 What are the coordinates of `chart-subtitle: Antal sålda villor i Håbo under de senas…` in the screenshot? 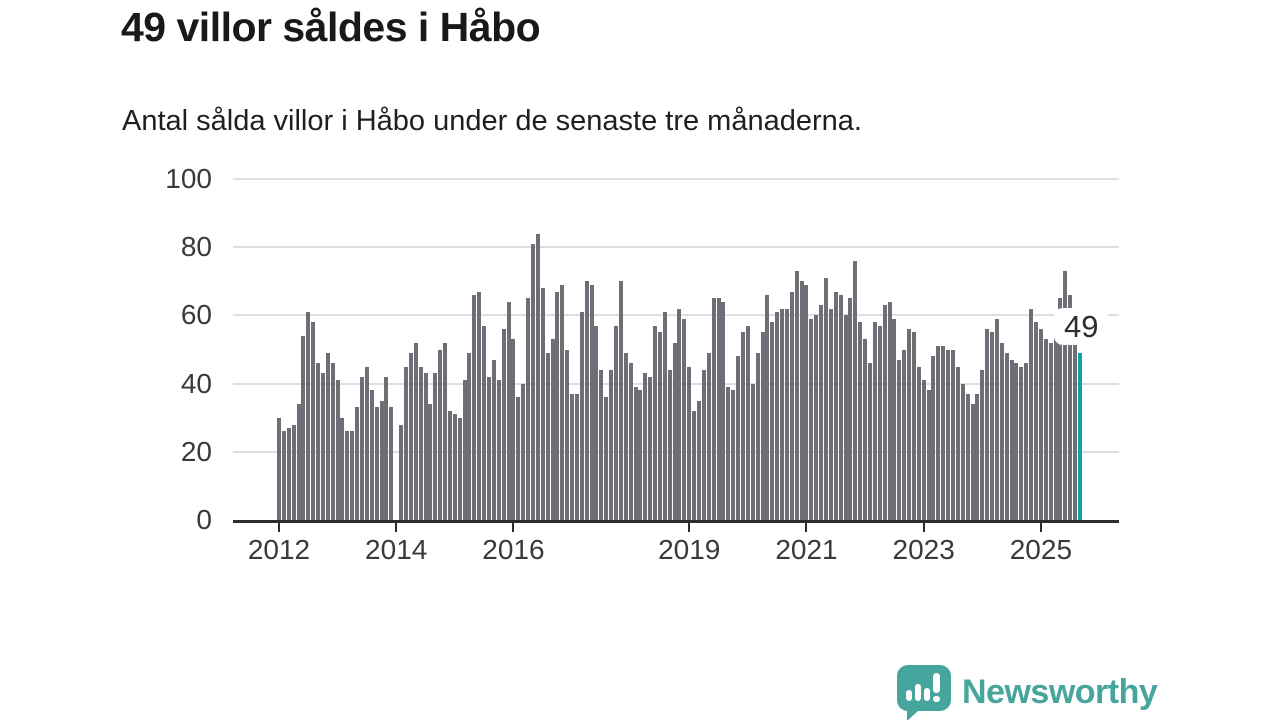 It's located at (492, 121).